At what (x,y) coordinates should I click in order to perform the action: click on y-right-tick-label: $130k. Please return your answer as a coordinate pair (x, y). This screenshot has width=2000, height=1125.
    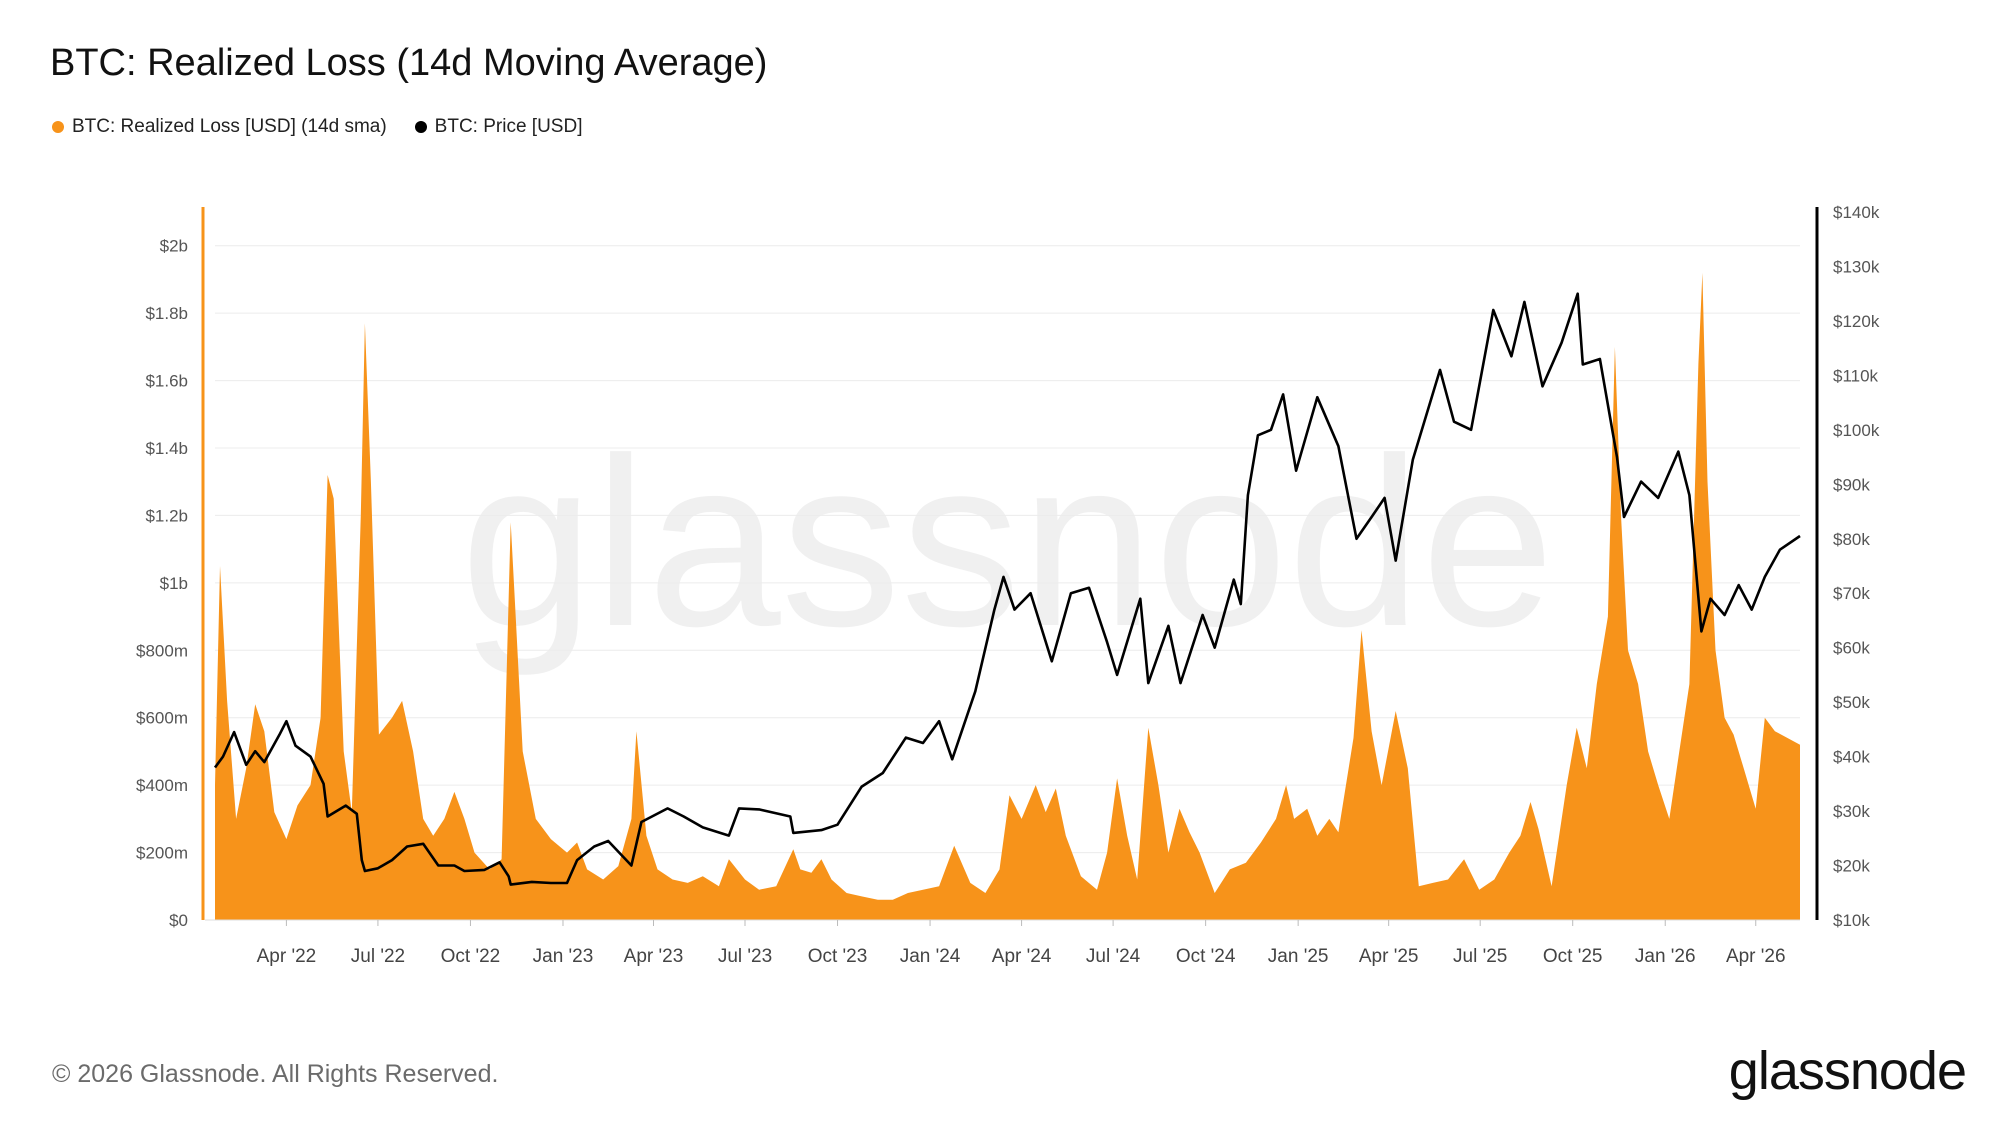
    Looking at the image, I should click on (1856, 266).